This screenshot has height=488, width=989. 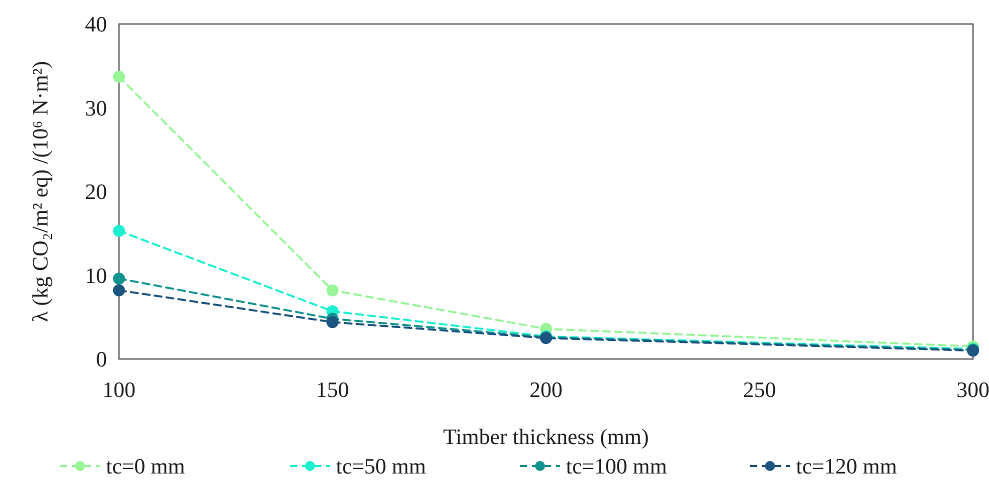 I want to click on y-tick-label: 30, so click(x=96, y=107).